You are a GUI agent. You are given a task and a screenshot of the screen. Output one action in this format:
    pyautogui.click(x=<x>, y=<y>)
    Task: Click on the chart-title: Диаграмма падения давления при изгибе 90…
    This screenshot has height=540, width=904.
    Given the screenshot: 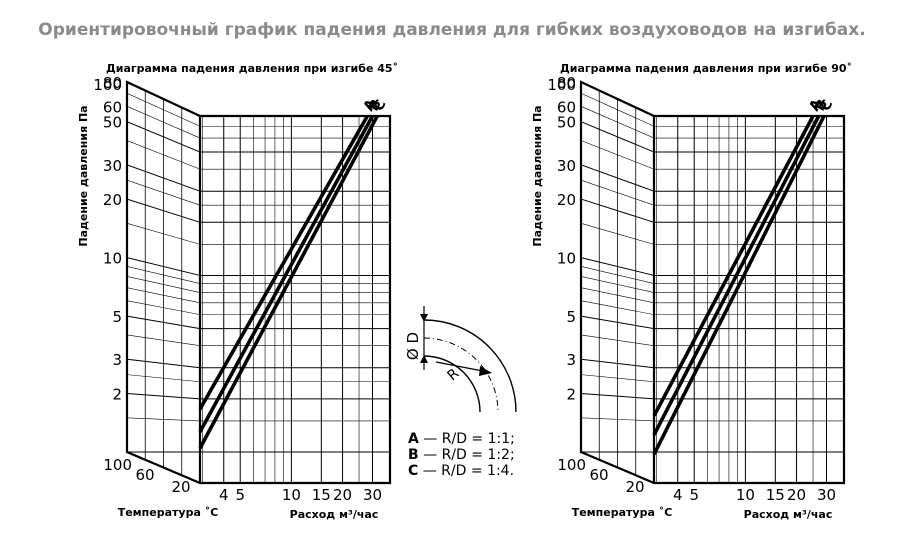 What is the action you would take?
    pyautogui.click(x=706, y=68)
    